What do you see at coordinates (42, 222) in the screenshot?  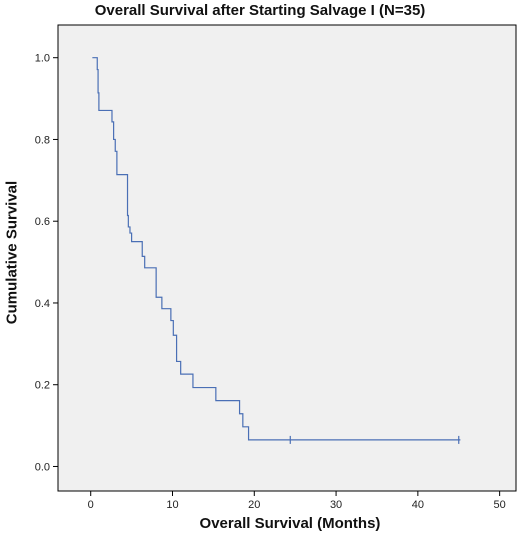 I see `y-tick-label: 0.6` at bounding box center [42, 222].